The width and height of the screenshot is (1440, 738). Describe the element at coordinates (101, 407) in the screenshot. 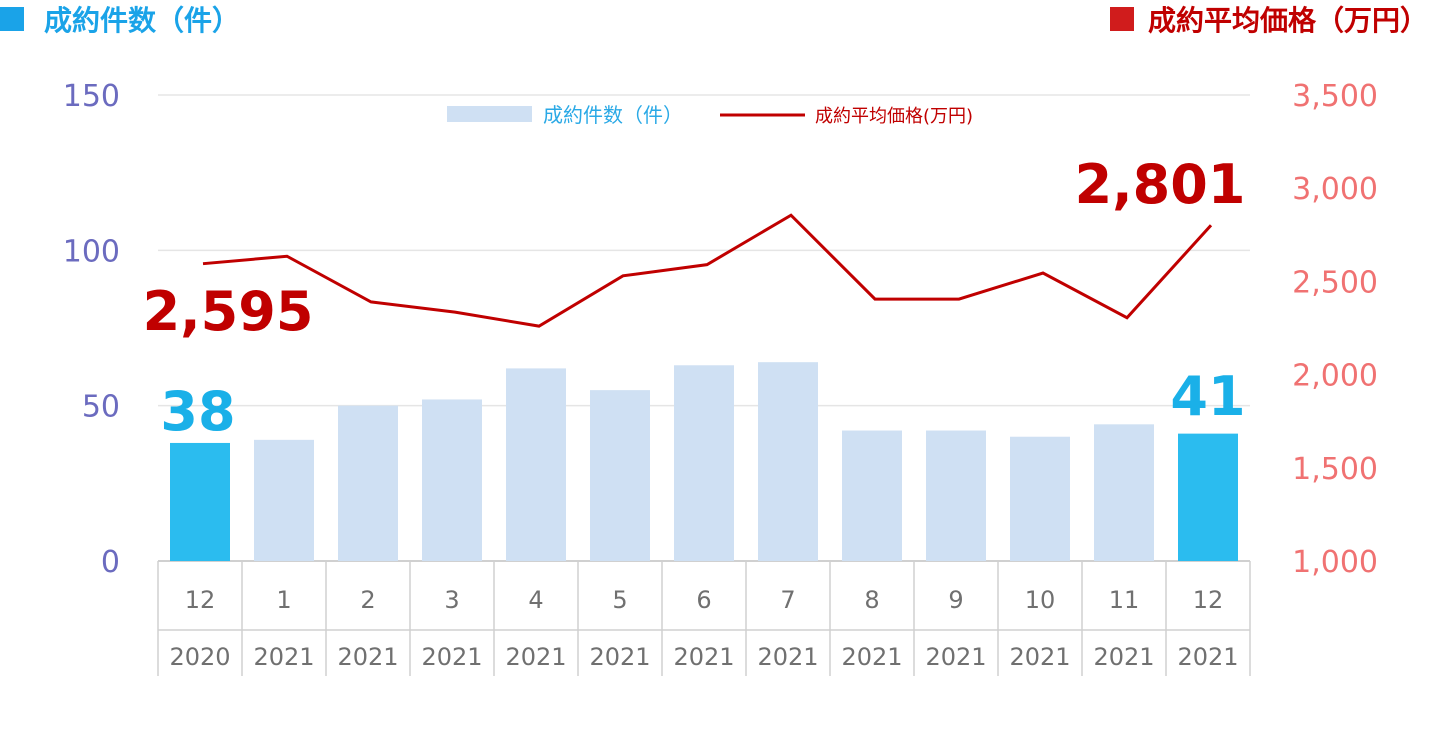

I see `y-left-tick-label: 50` at that location.